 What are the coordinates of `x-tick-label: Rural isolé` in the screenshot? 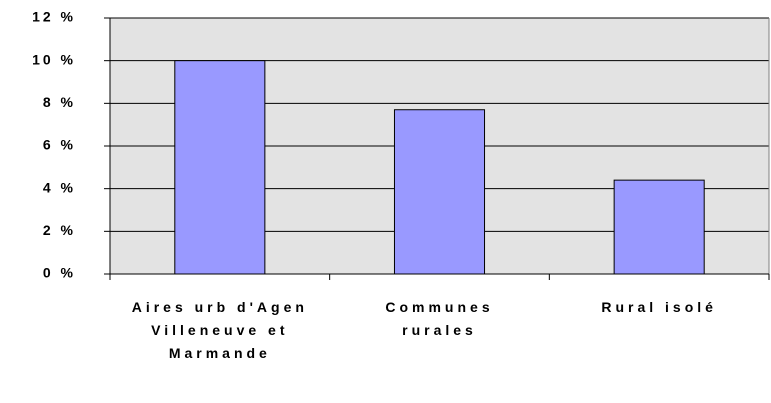 It's located at (659, 307).